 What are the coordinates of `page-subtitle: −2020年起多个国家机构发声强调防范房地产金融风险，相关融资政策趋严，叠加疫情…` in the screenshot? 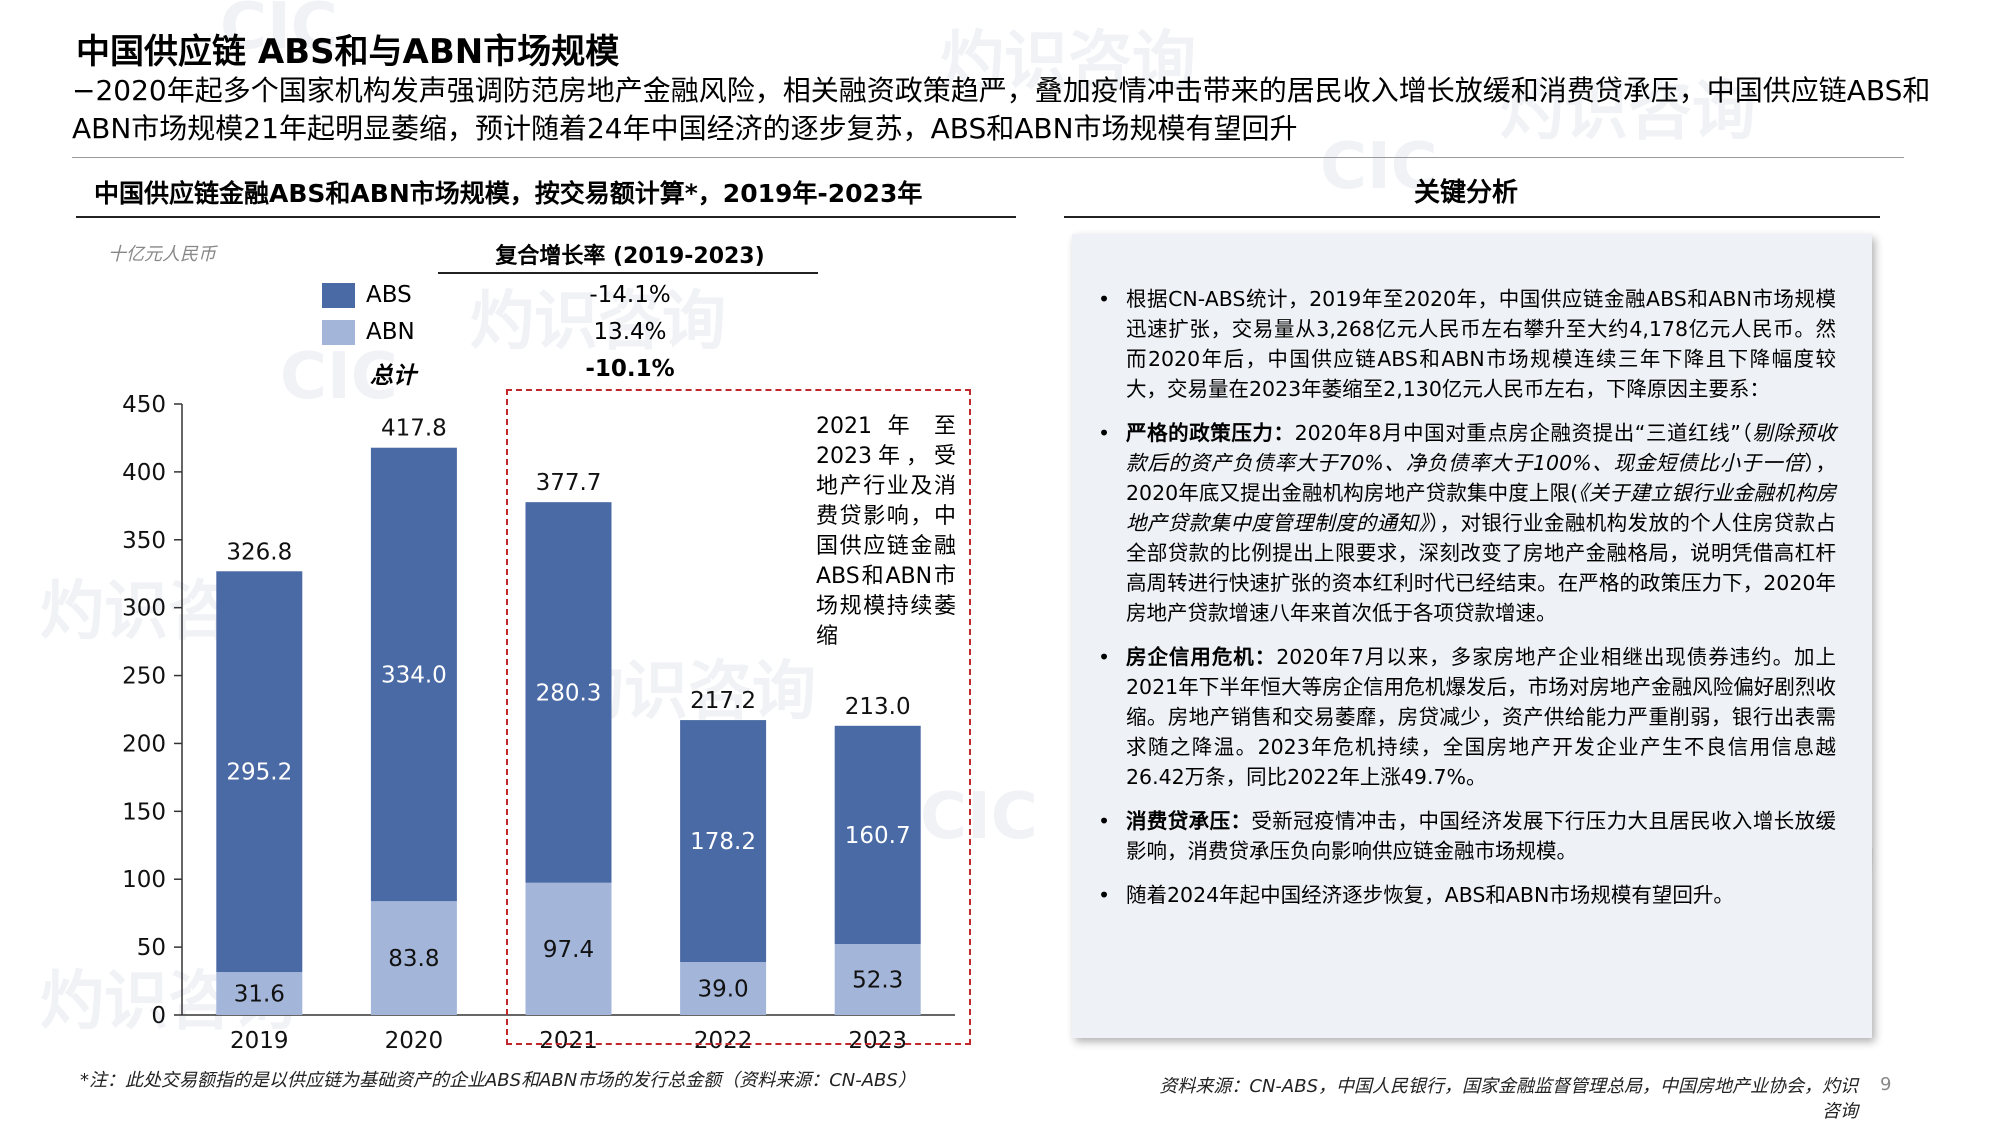 It's located at (1001, 109).